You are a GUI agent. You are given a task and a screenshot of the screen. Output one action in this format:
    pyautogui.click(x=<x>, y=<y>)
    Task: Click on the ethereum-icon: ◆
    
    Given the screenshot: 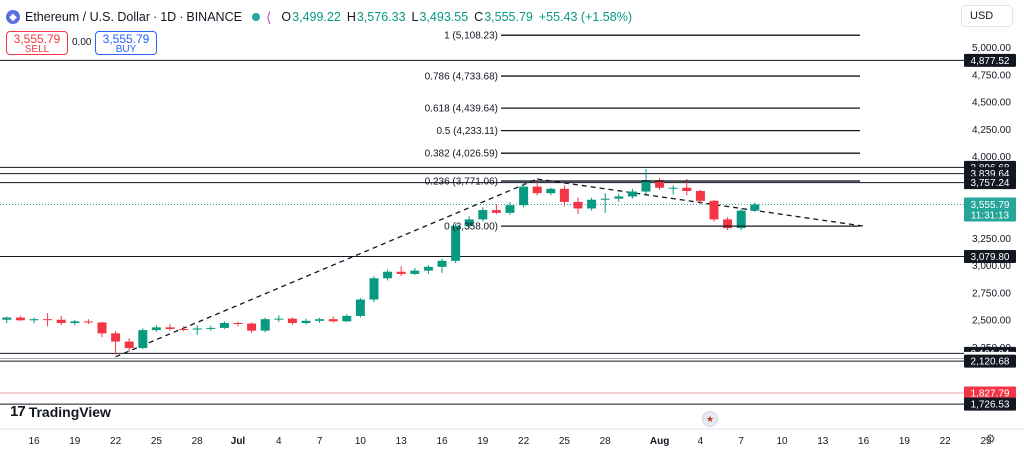 What is the action you would take?
    pyautogui.click(x=13, y=17)
    